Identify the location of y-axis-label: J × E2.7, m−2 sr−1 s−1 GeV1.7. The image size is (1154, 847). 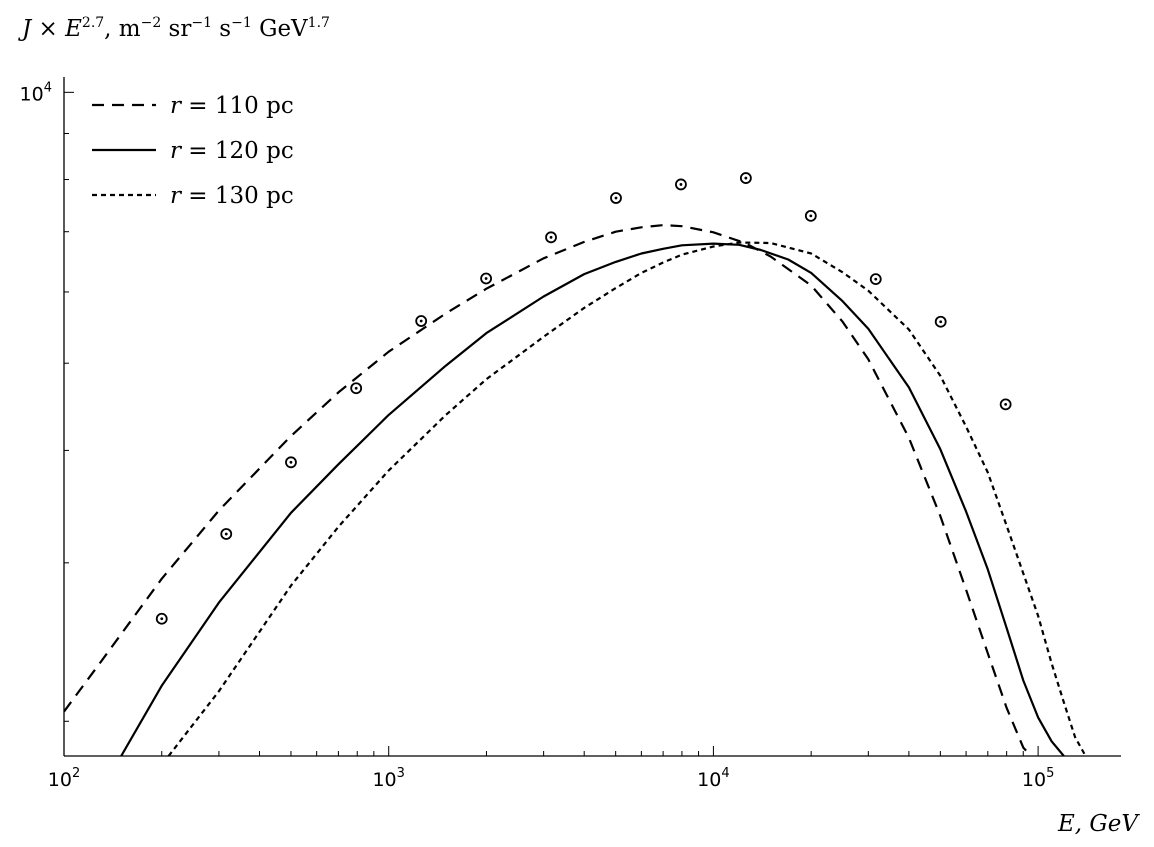
(174, 28).